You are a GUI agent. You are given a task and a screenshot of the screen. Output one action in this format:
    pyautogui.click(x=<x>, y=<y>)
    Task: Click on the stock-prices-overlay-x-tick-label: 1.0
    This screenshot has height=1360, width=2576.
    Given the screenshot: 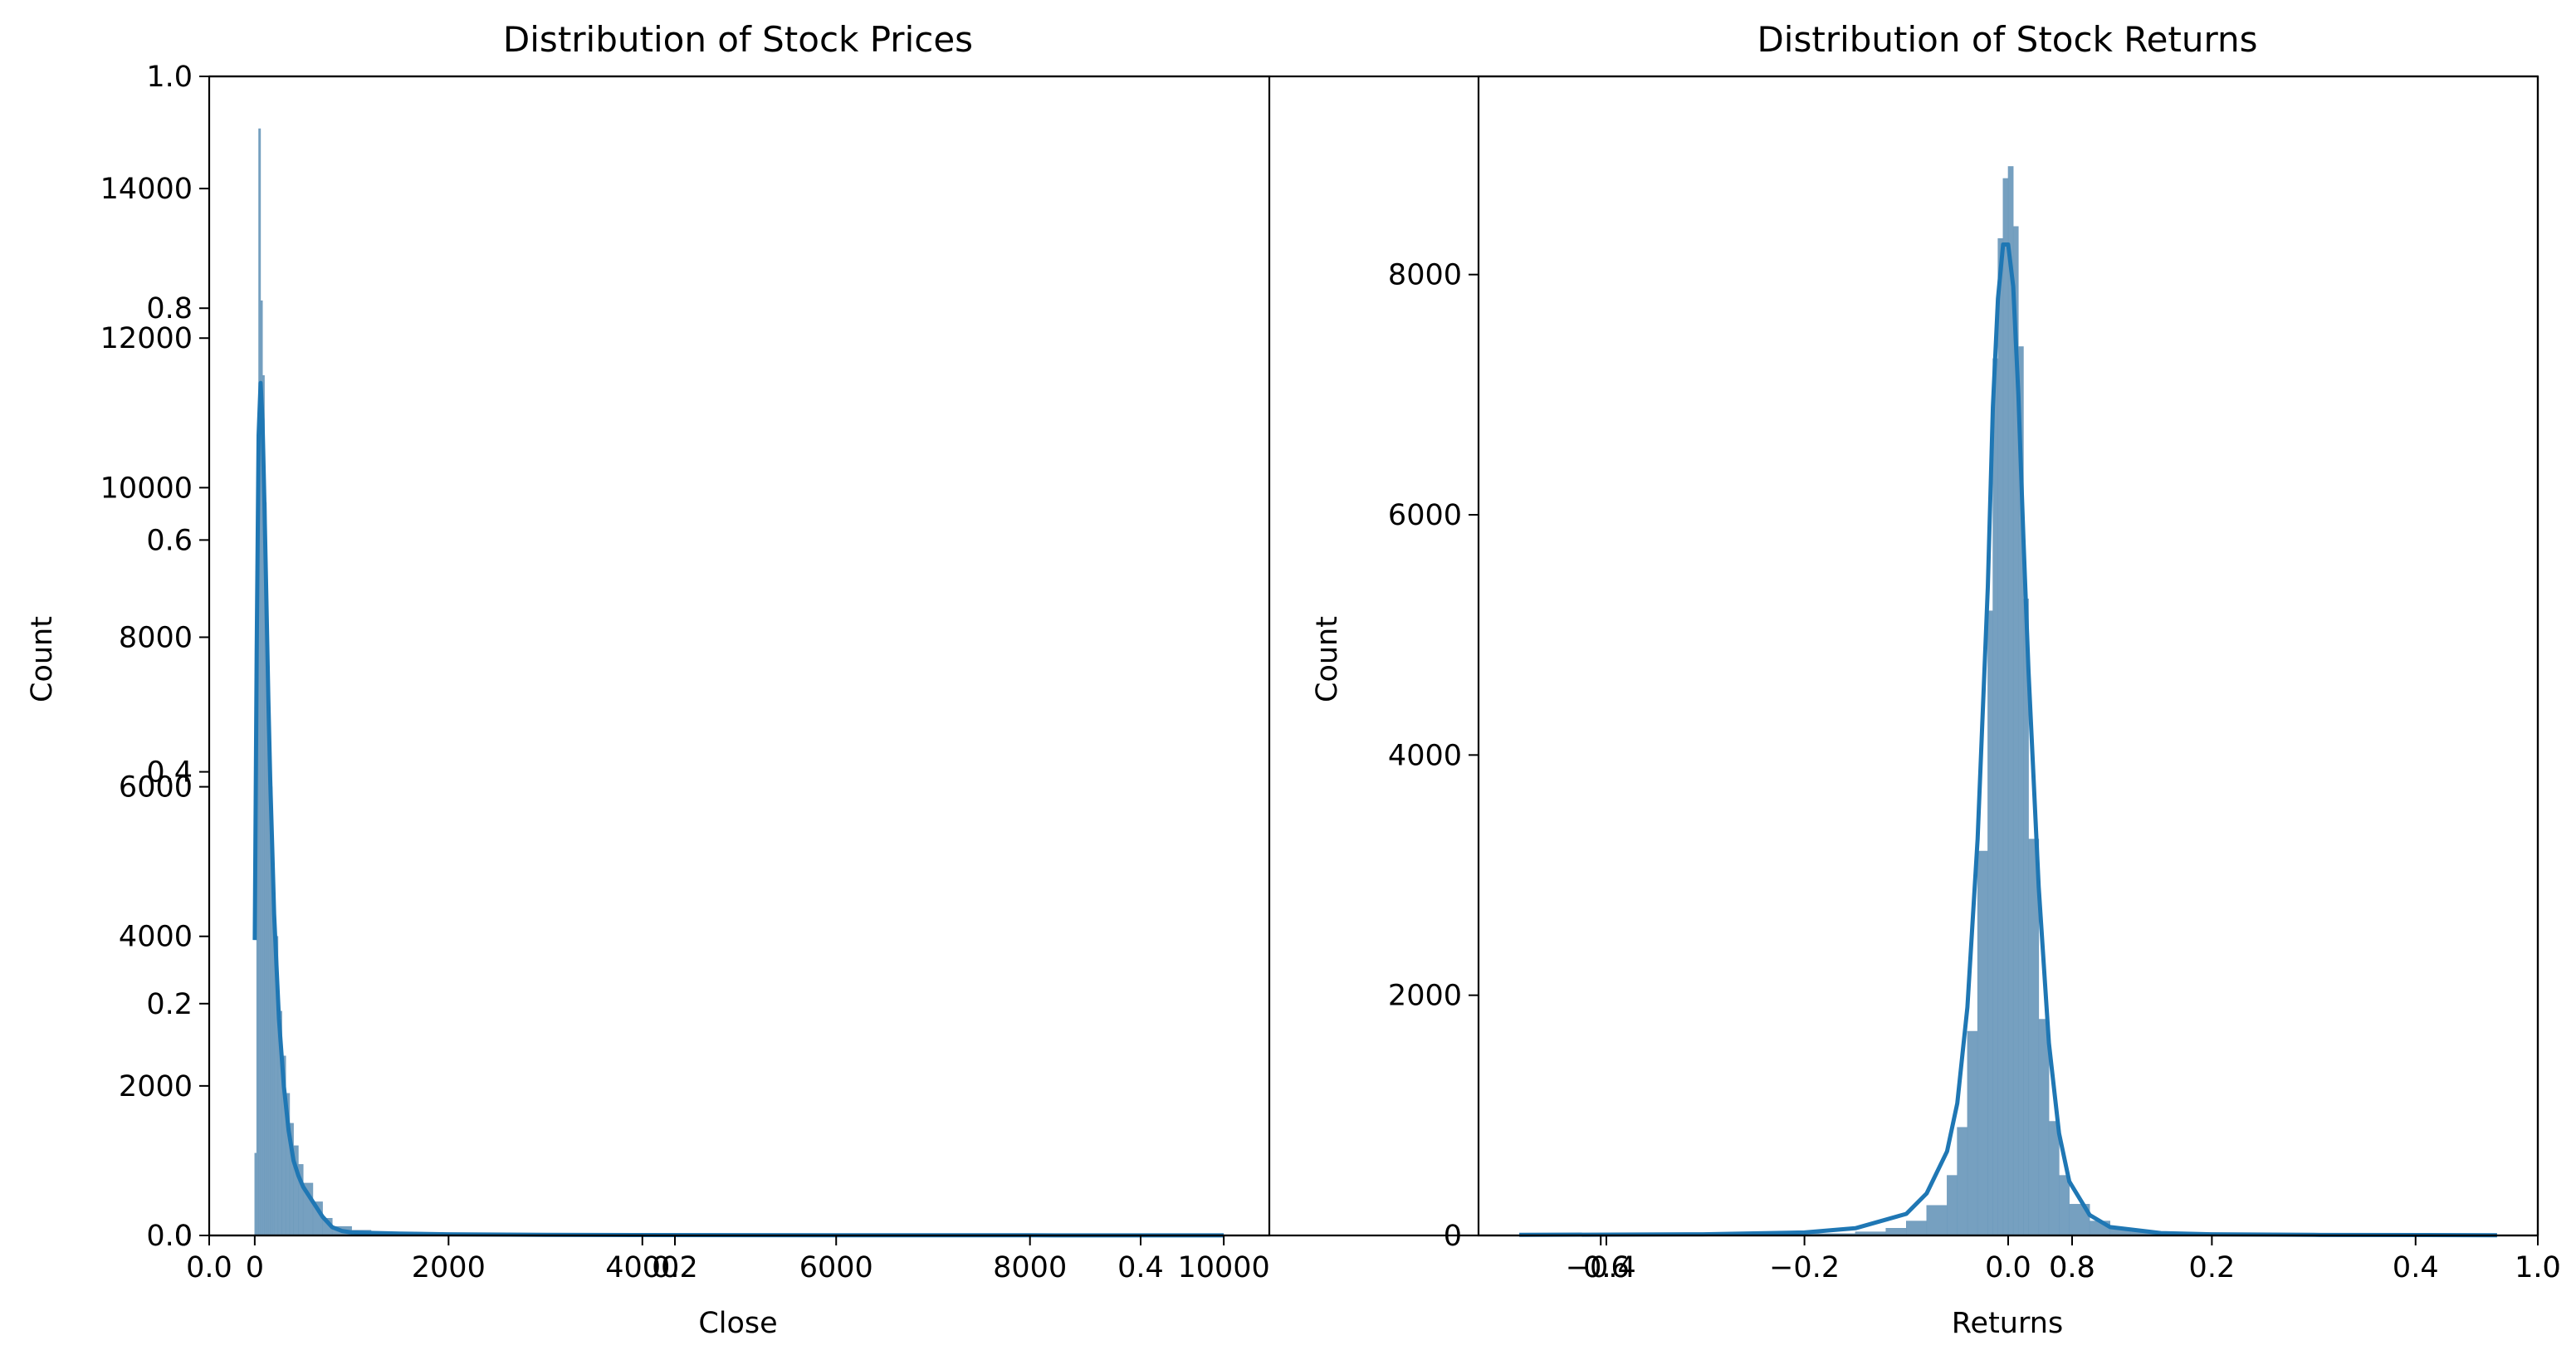 What is the action you would take?
    pyautogui.click(x=2538, y=1267)
    